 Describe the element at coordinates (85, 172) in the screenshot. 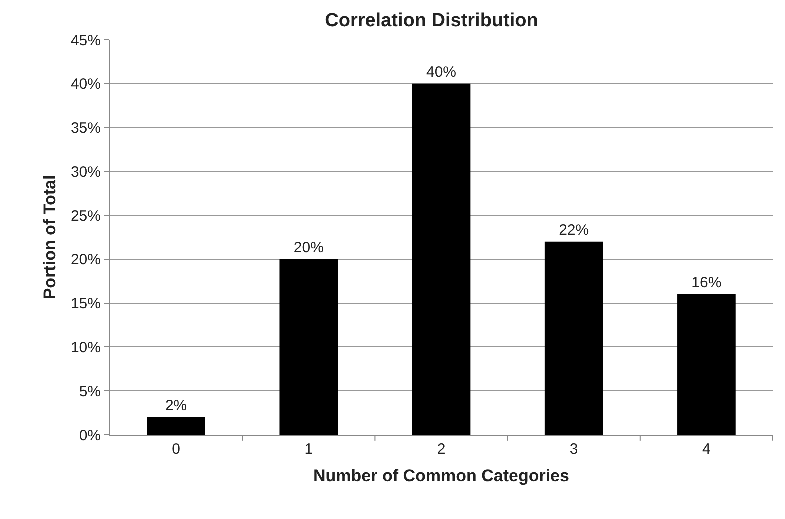

I see `y-tick-label: 30%` at that location.